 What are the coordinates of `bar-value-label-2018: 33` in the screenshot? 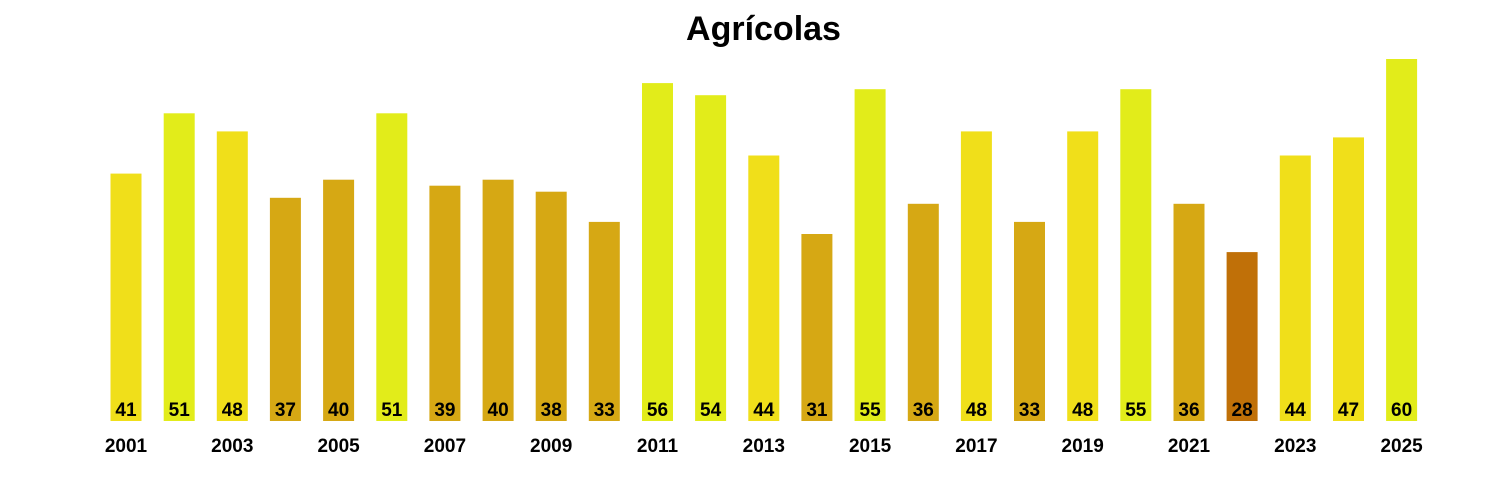 It's located at (1029, 410).